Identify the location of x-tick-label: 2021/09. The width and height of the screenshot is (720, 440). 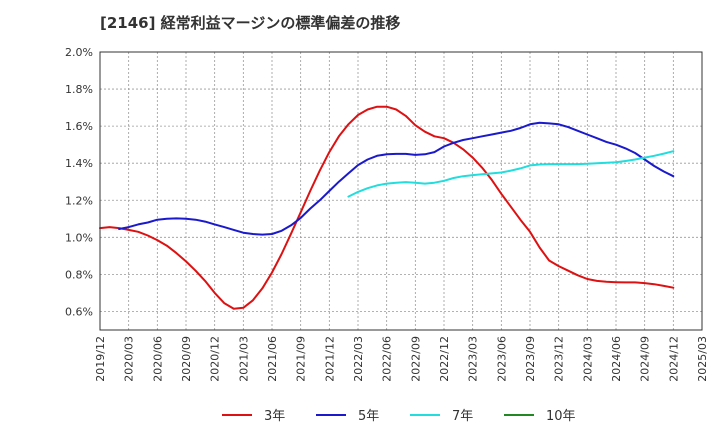
(301, 359).